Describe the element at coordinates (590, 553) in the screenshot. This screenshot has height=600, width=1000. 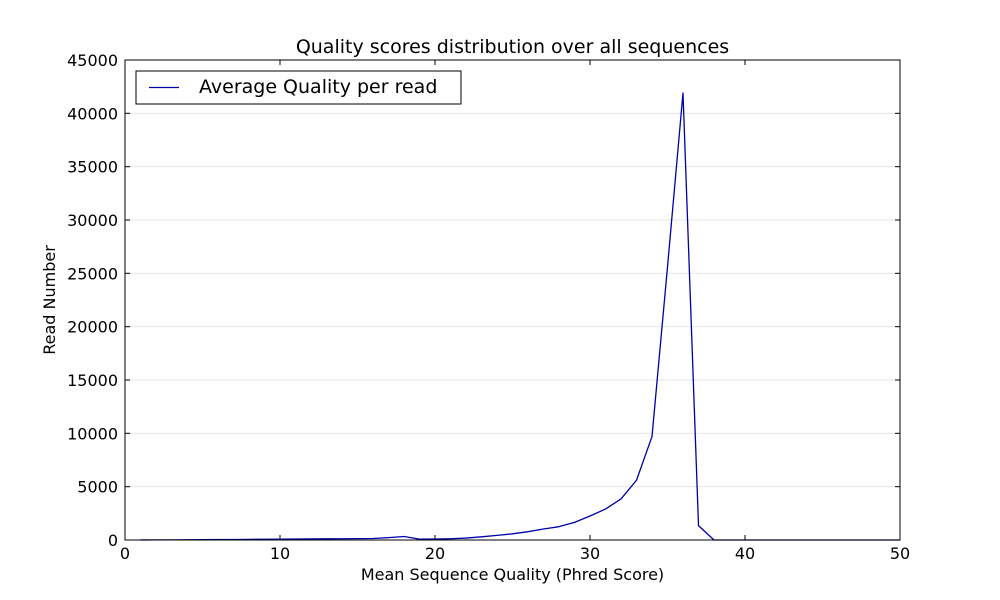
I see `x-tick-label: 30` at that location.